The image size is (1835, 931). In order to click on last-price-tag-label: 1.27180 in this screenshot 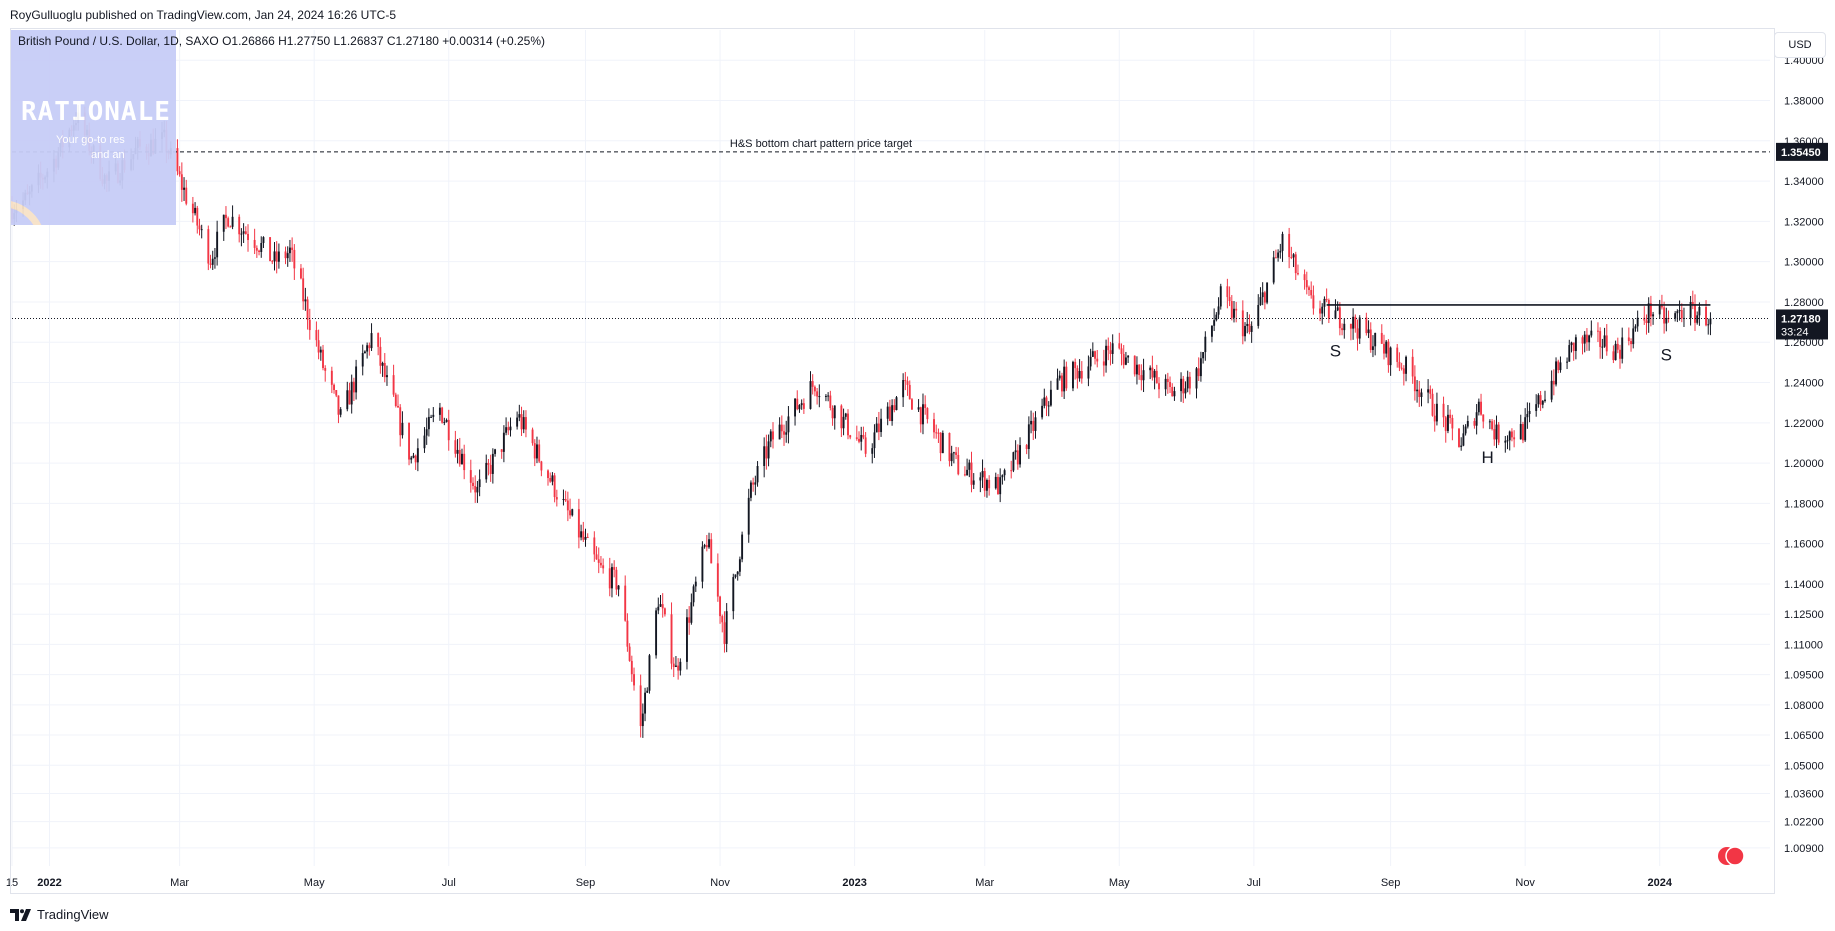, I will do `click(1801, 319)`.